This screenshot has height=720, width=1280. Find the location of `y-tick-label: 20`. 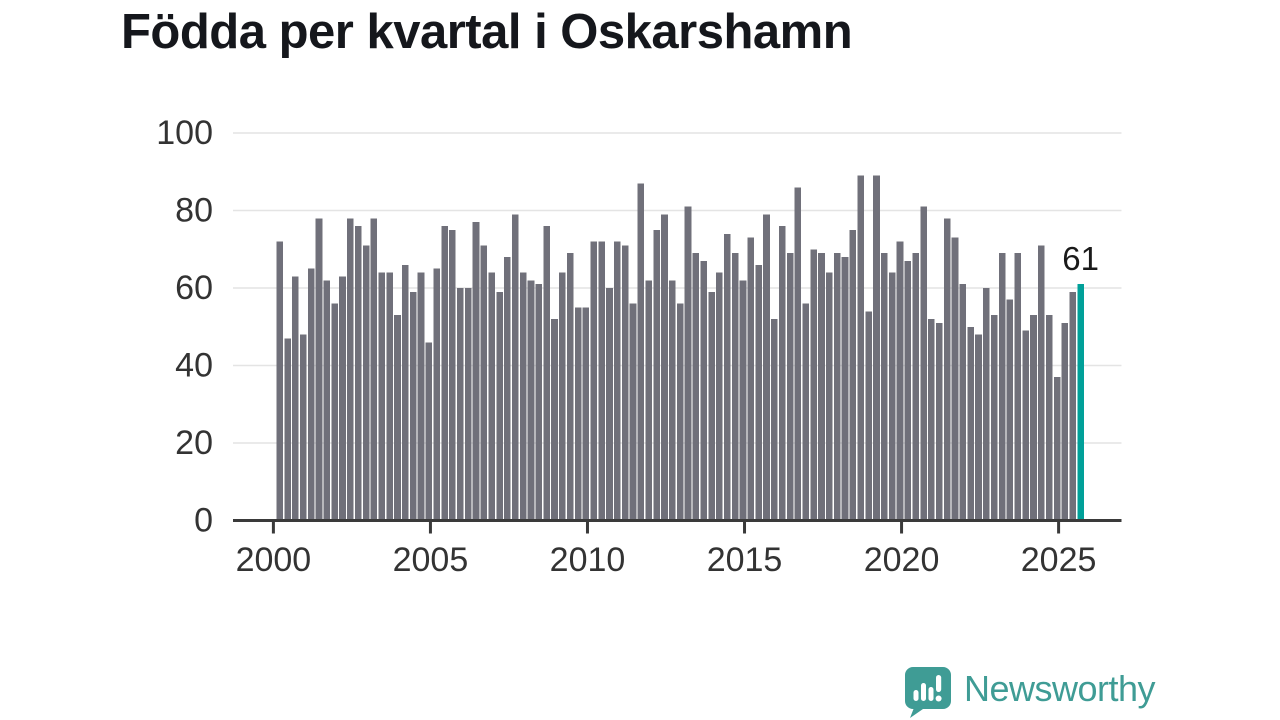

y-tick-label: 20 is located at coordinates (194, 443).